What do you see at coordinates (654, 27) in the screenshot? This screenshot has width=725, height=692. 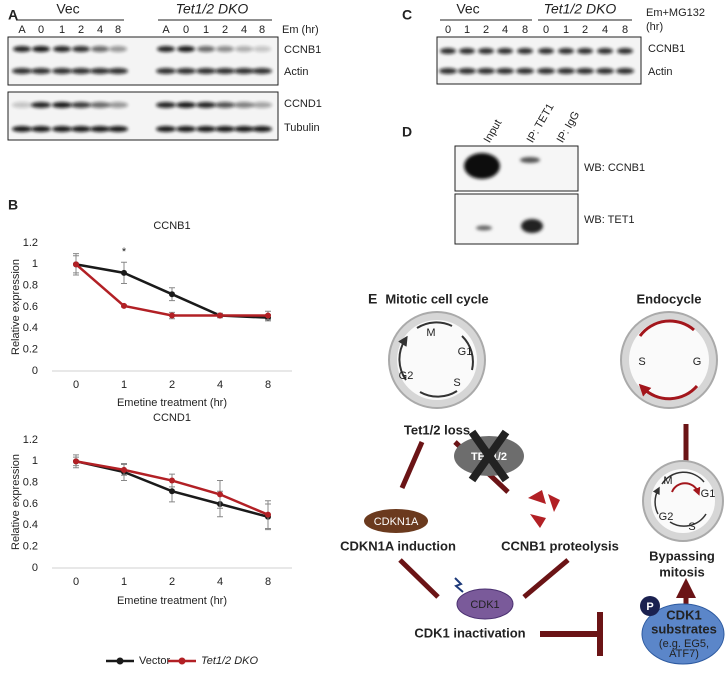 I see `unit-label: (hr)` at bounding box center [654, 27].